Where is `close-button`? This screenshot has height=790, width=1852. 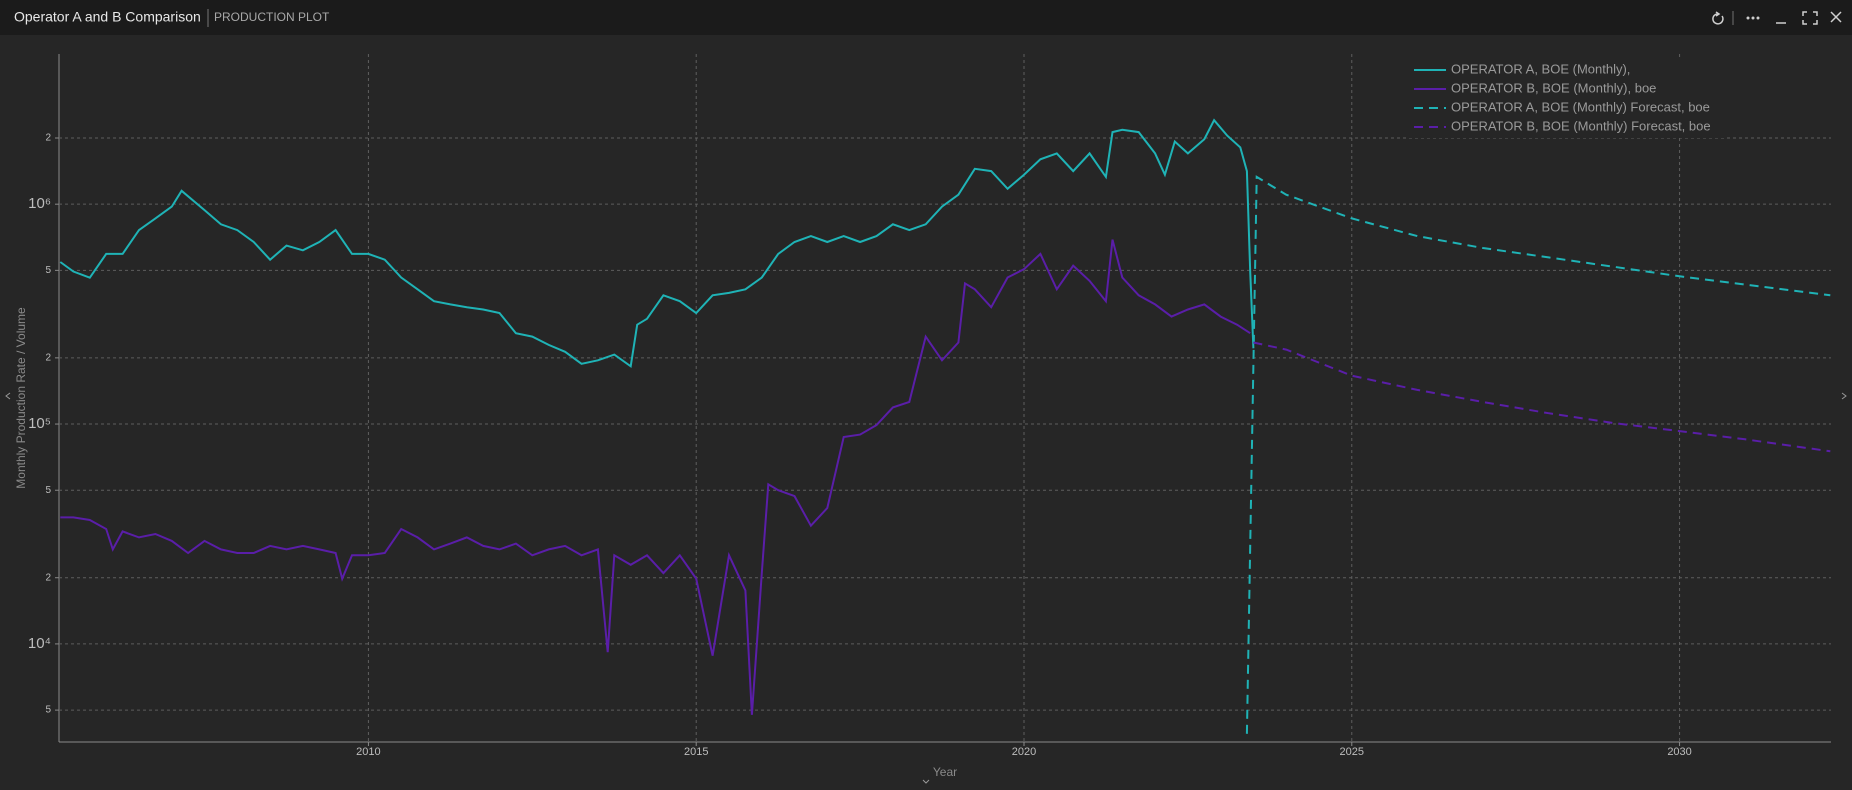
close-button is located at coordinates (1836, 17).